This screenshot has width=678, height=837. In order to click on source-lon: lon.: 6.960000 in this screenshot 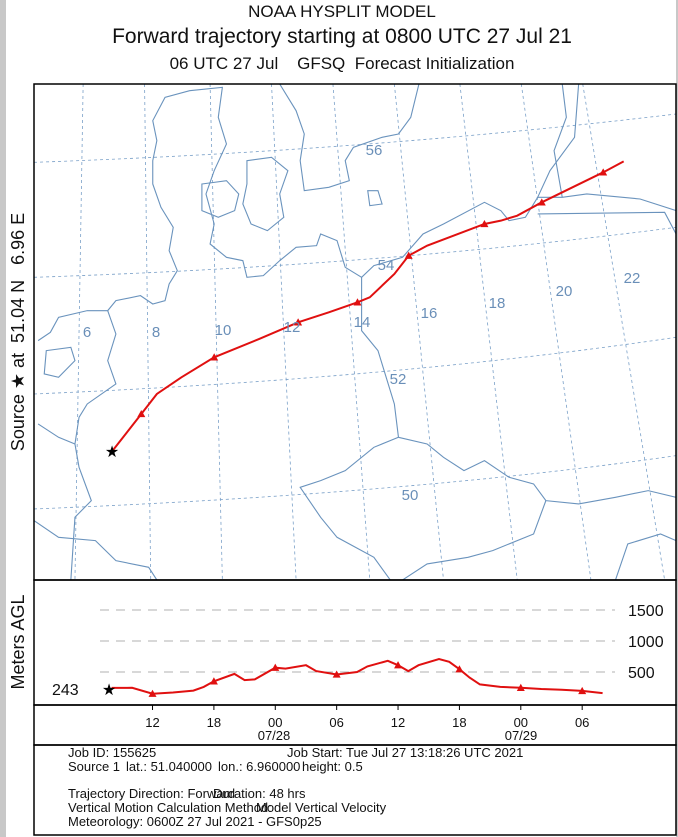, I will do `click(259, 766)`.